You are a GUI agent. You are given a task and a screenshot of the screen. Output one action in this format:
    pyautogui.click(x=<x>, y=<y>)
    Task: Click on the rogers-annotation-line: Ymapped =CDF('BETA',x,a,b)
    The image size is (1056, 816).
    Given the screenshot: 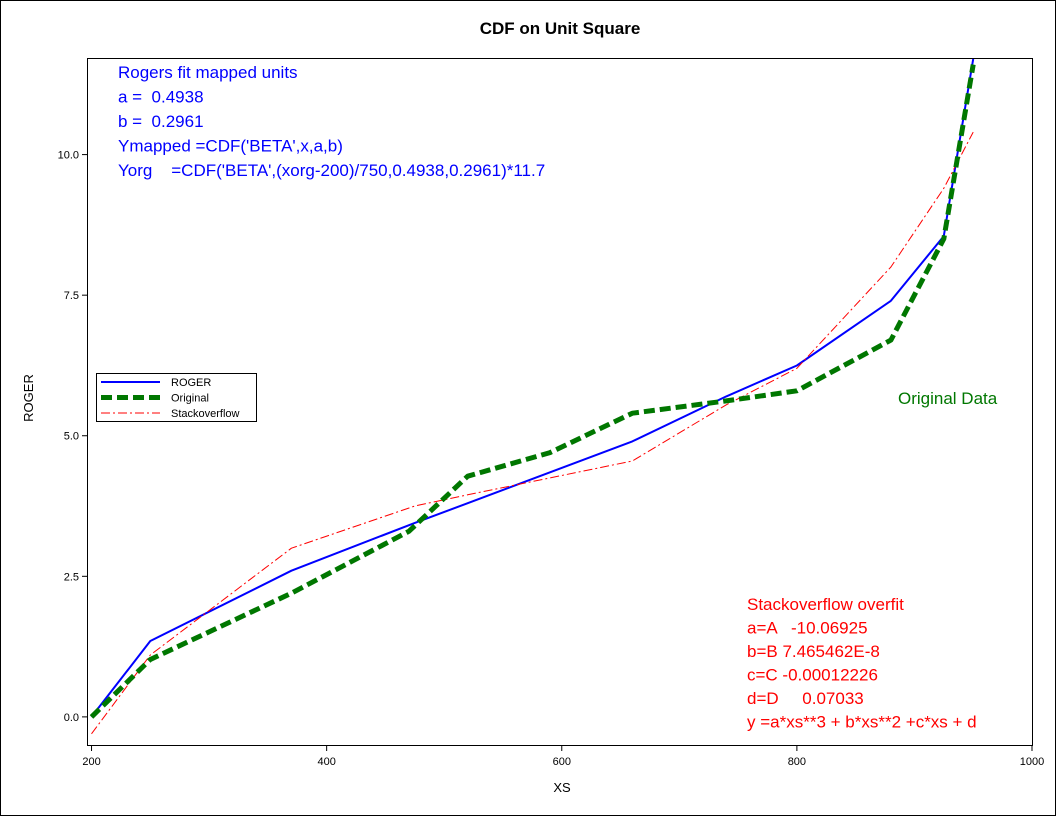 What is the action you would take?
    pyautogui.click(x=230, y=146)
    